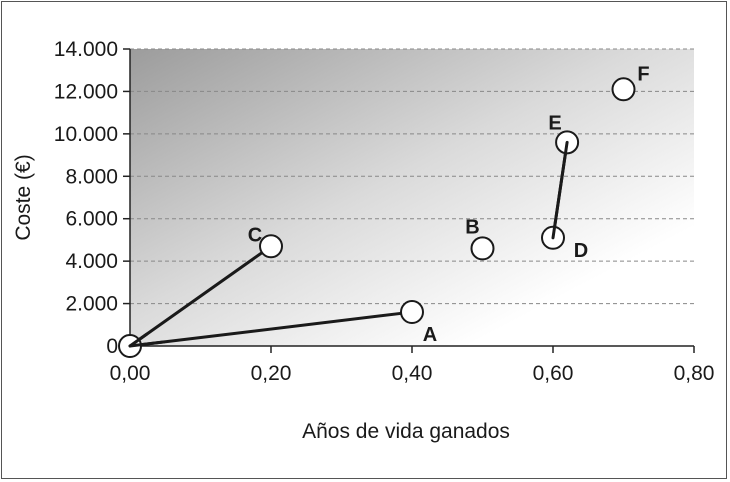  I want to click on x-tick-label: 0,80, so click(694, 373).